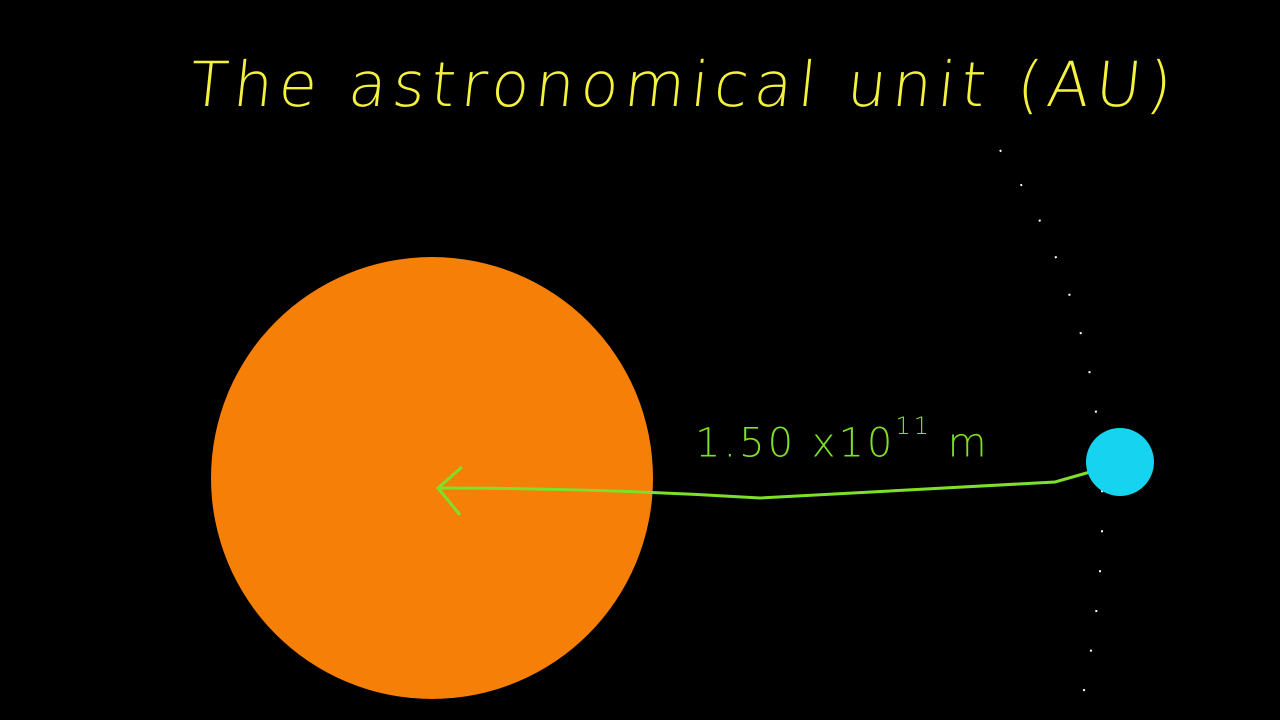 The height and width of the screenshot is (720, 1280). I want to click on distance-base: 10, so click(867, 443).